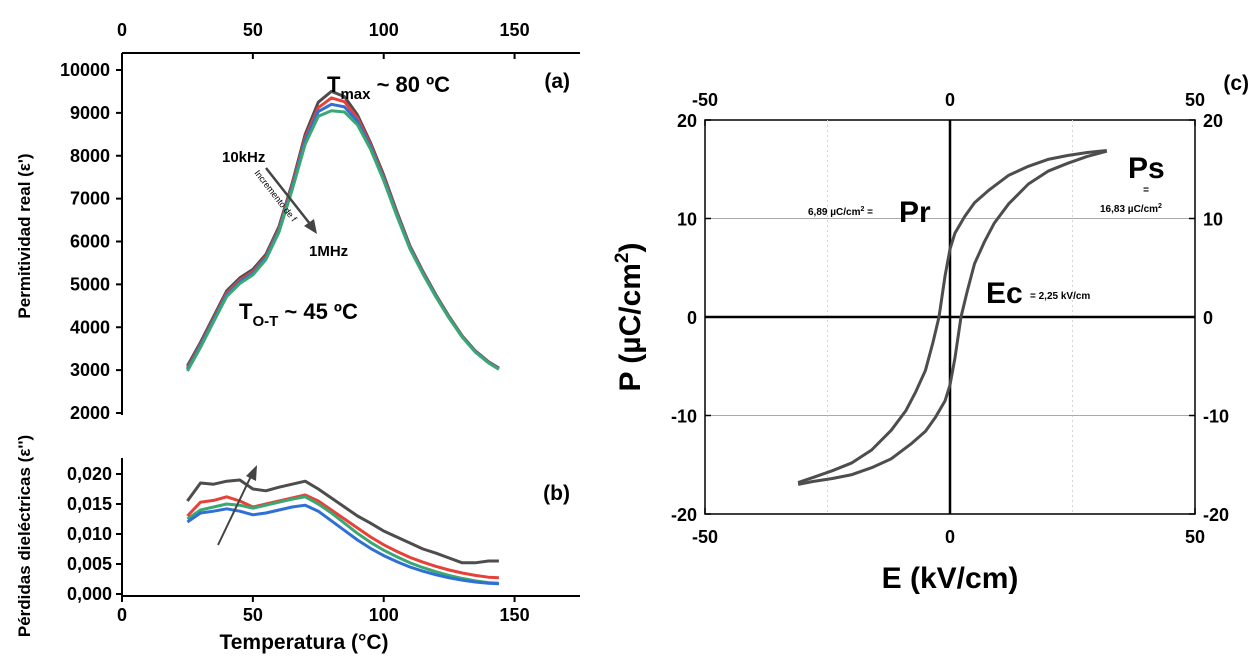  I want to click on panel-a-y-tick-label: 8000, so click(90, 156).